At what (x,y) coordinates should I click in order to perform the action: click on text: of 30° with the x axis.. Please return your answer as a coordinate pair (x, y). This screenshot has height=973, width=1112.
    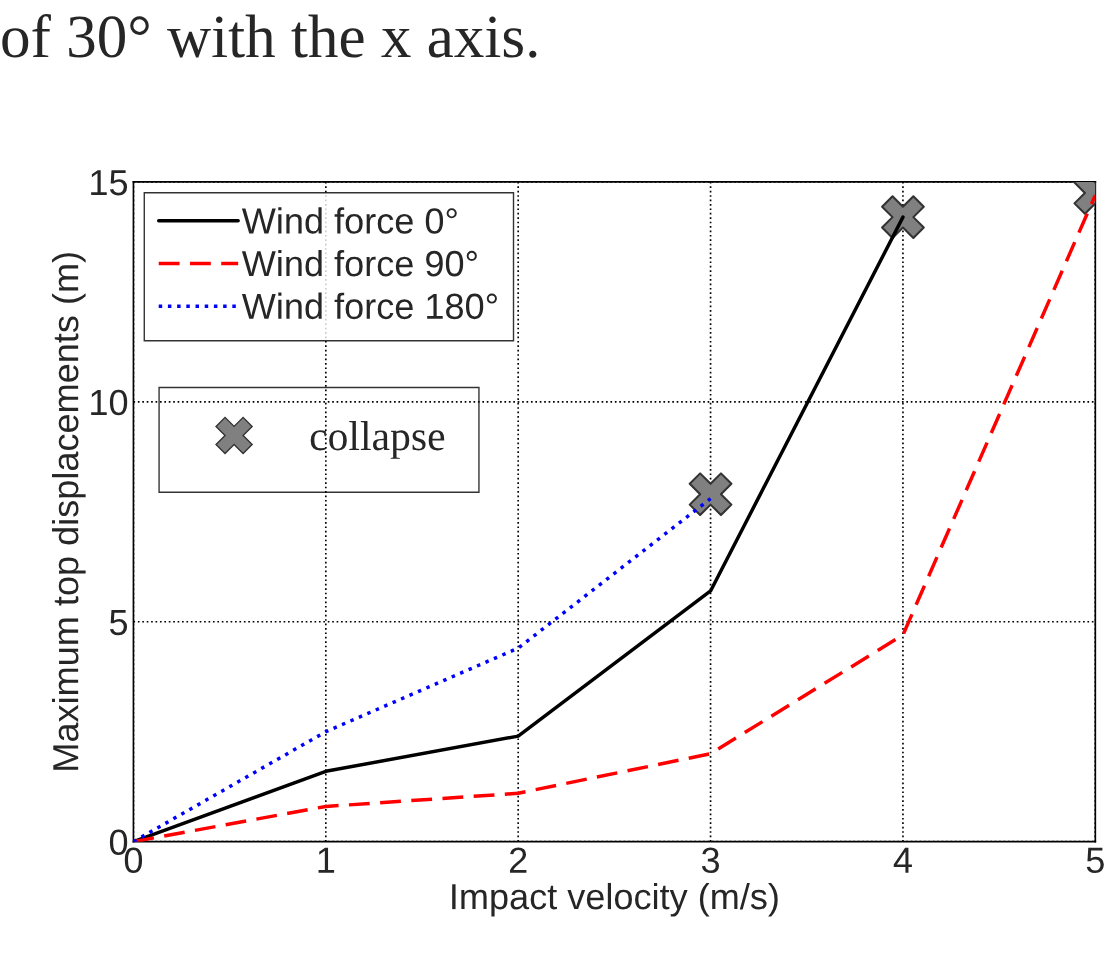
    Looking at the image, I should click on (269, 35).